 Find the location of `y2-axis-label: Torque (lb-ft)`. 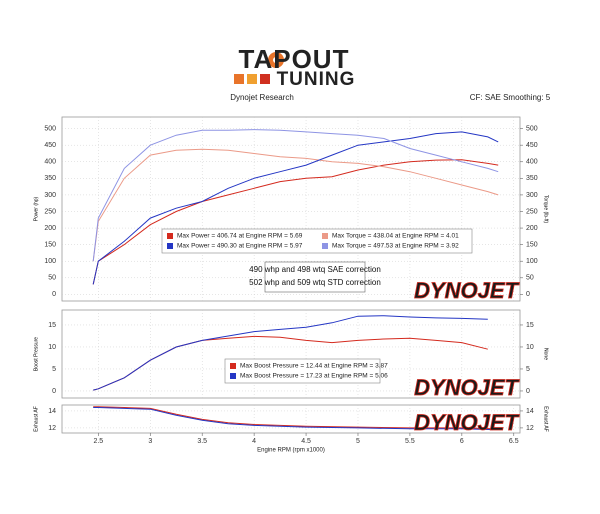

y2-axis-label: Torque (lb-ft) is located at coordinates (546, 209).